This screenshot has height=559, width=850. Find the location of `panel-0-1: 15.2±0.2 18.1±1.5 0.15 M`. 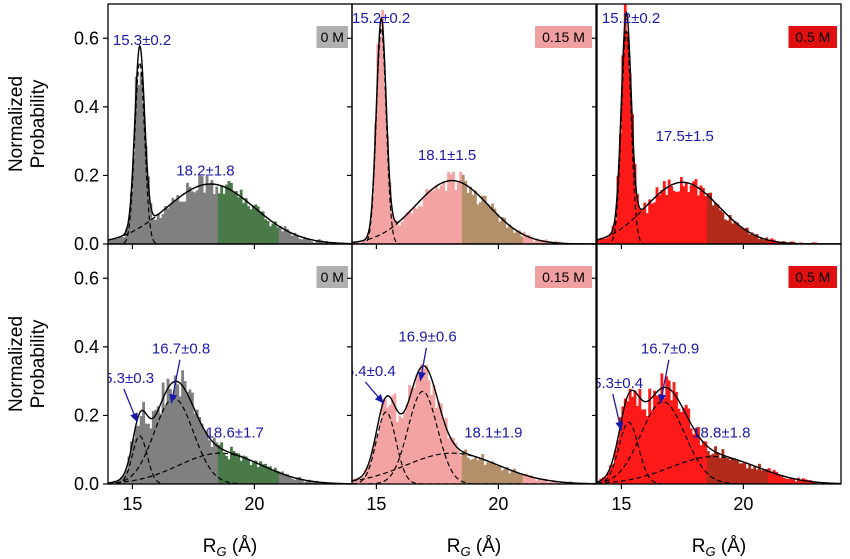

panel-0-1: 15.2±0.2 18.1±1.5 0.15 M is located at coordinates (472, 126).